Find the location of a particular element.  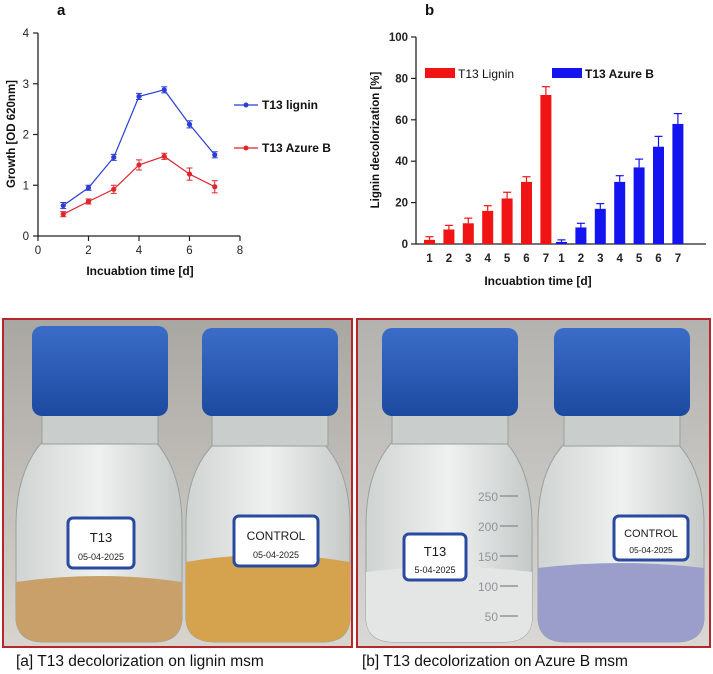

scale-mark-label: 50 is located at coordinates (492, 617).